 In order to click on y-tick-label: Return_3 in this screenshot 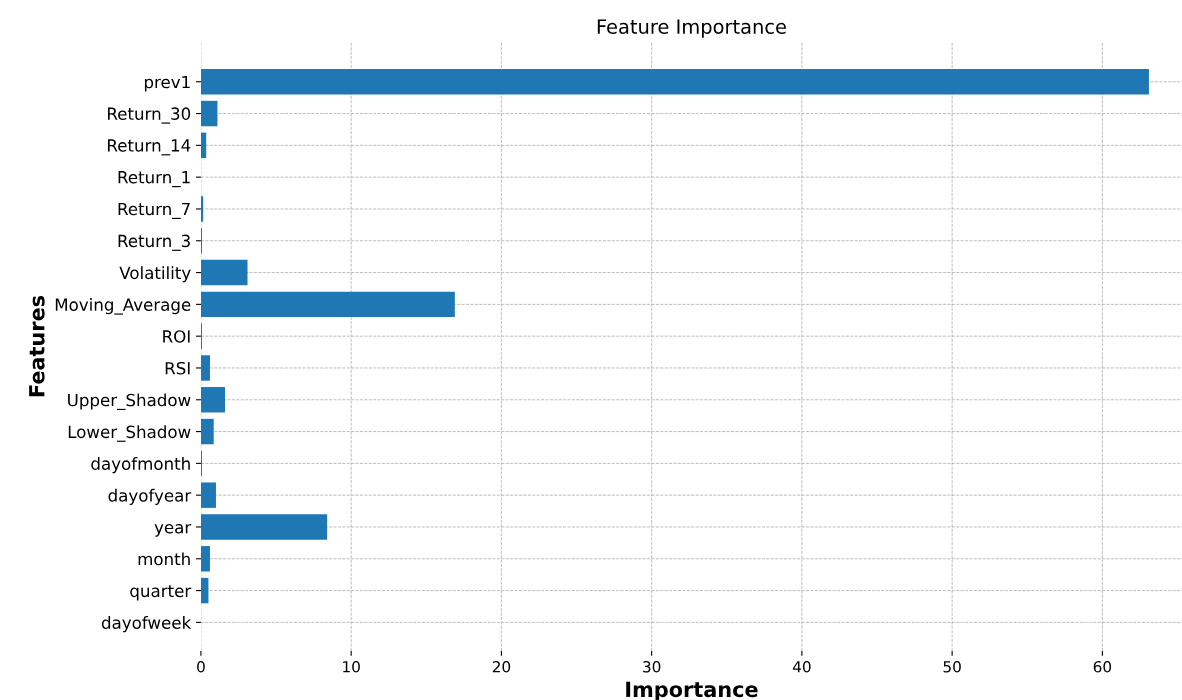, I will do `click(154, 242)`.